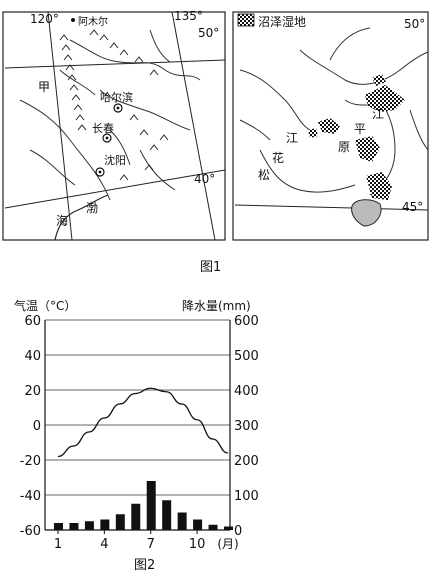  I want to click on place-char-hua: 花, so click(278, 158).